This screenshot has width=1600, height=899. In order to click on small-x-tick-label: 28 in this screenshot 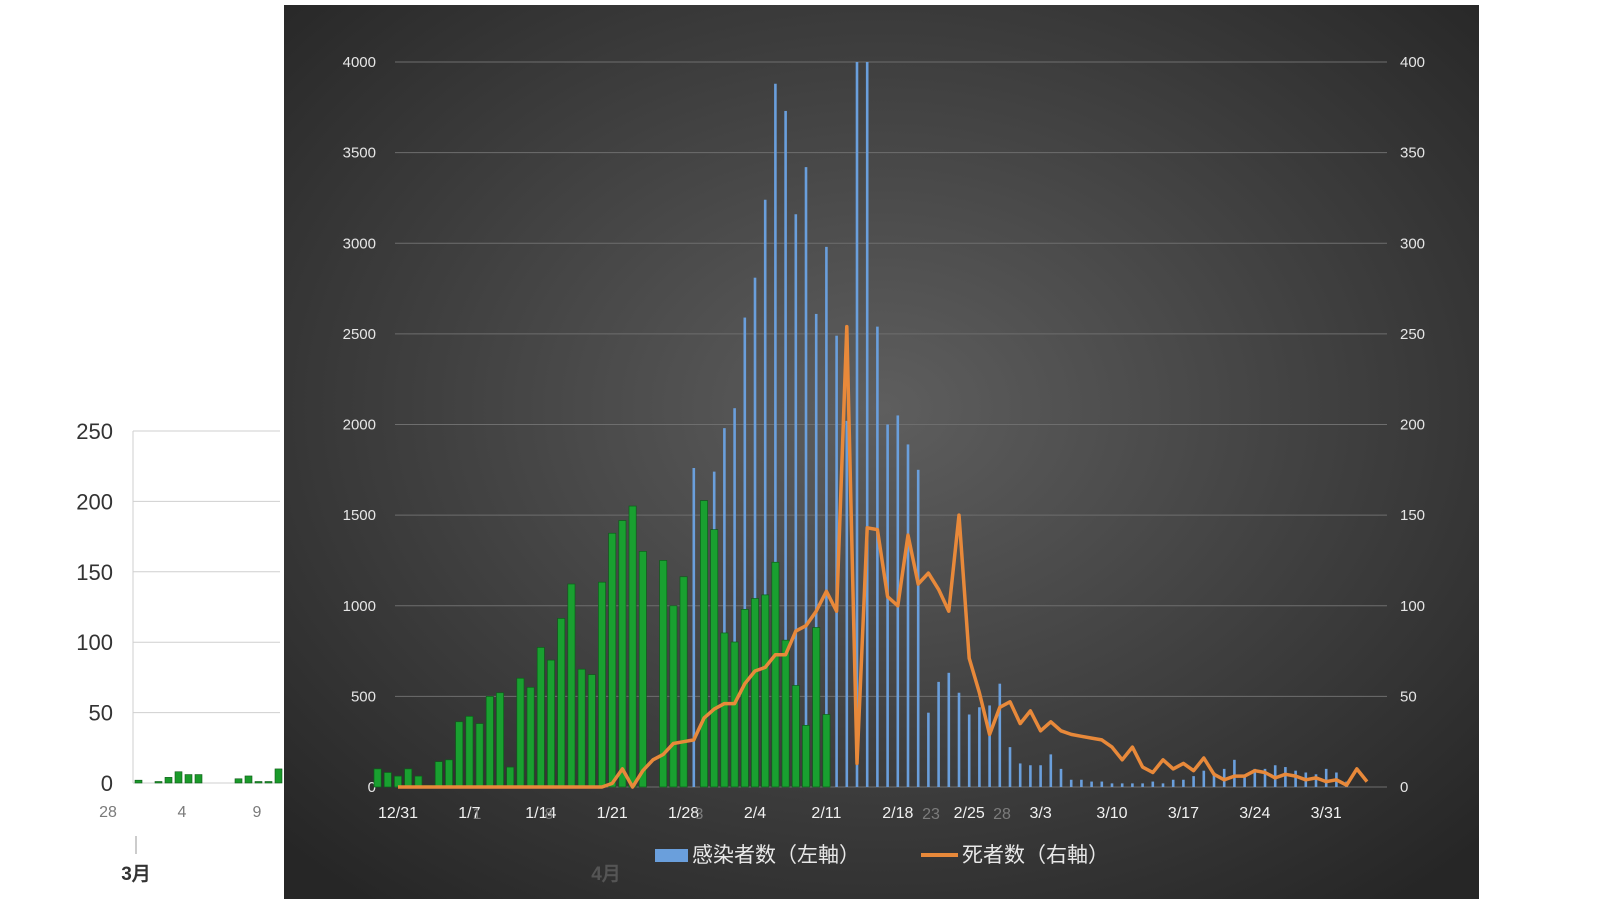, I will do `click(108, 812)`.